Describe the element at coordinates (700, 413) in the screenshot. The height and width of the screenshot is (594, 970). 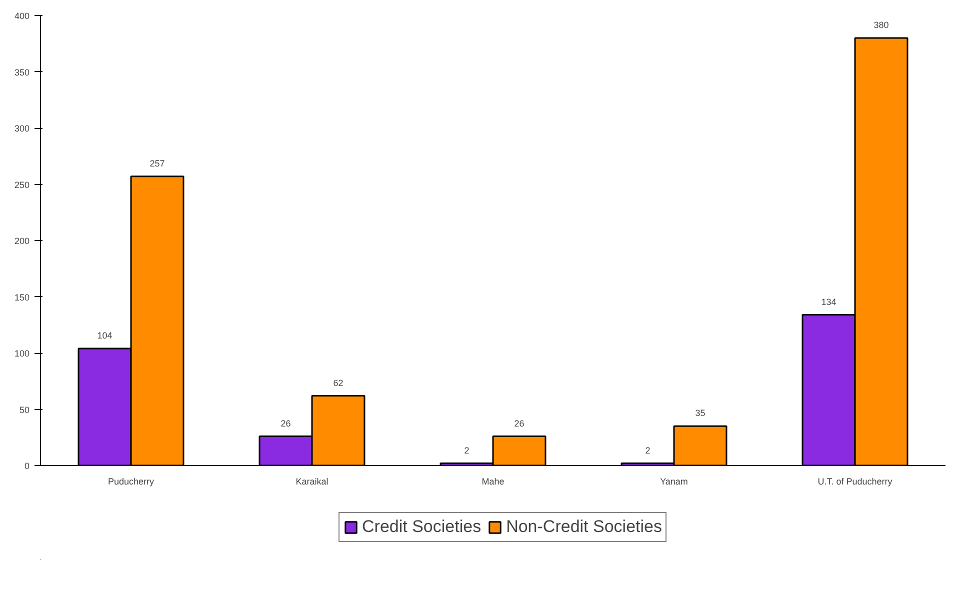
I see `data-label: 35` at that location.